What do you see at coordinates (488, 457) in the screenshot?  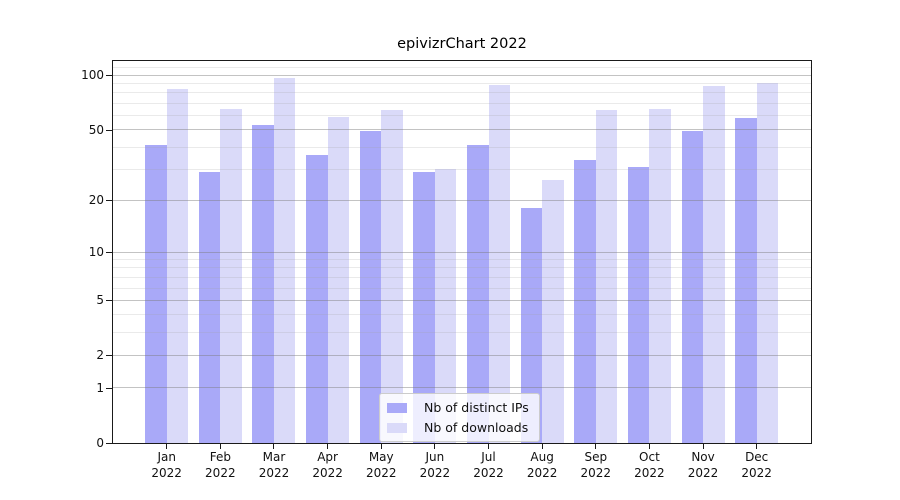 I see `x-tick-month: Jul` at bounding box center [488, 457].